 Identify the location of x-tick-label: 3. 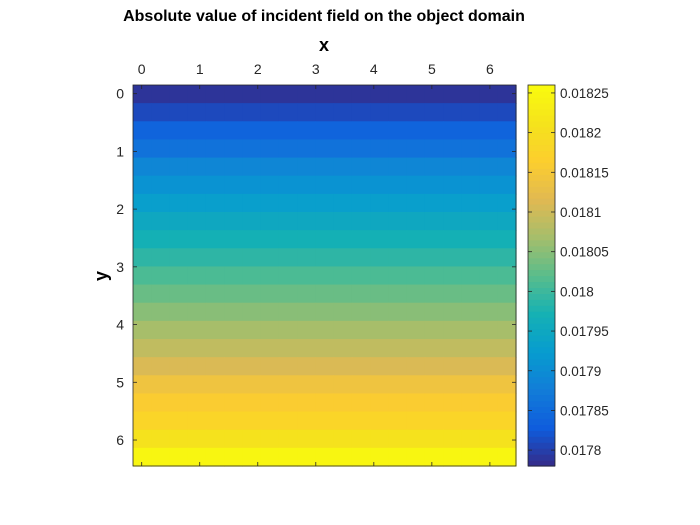
(316, 69).